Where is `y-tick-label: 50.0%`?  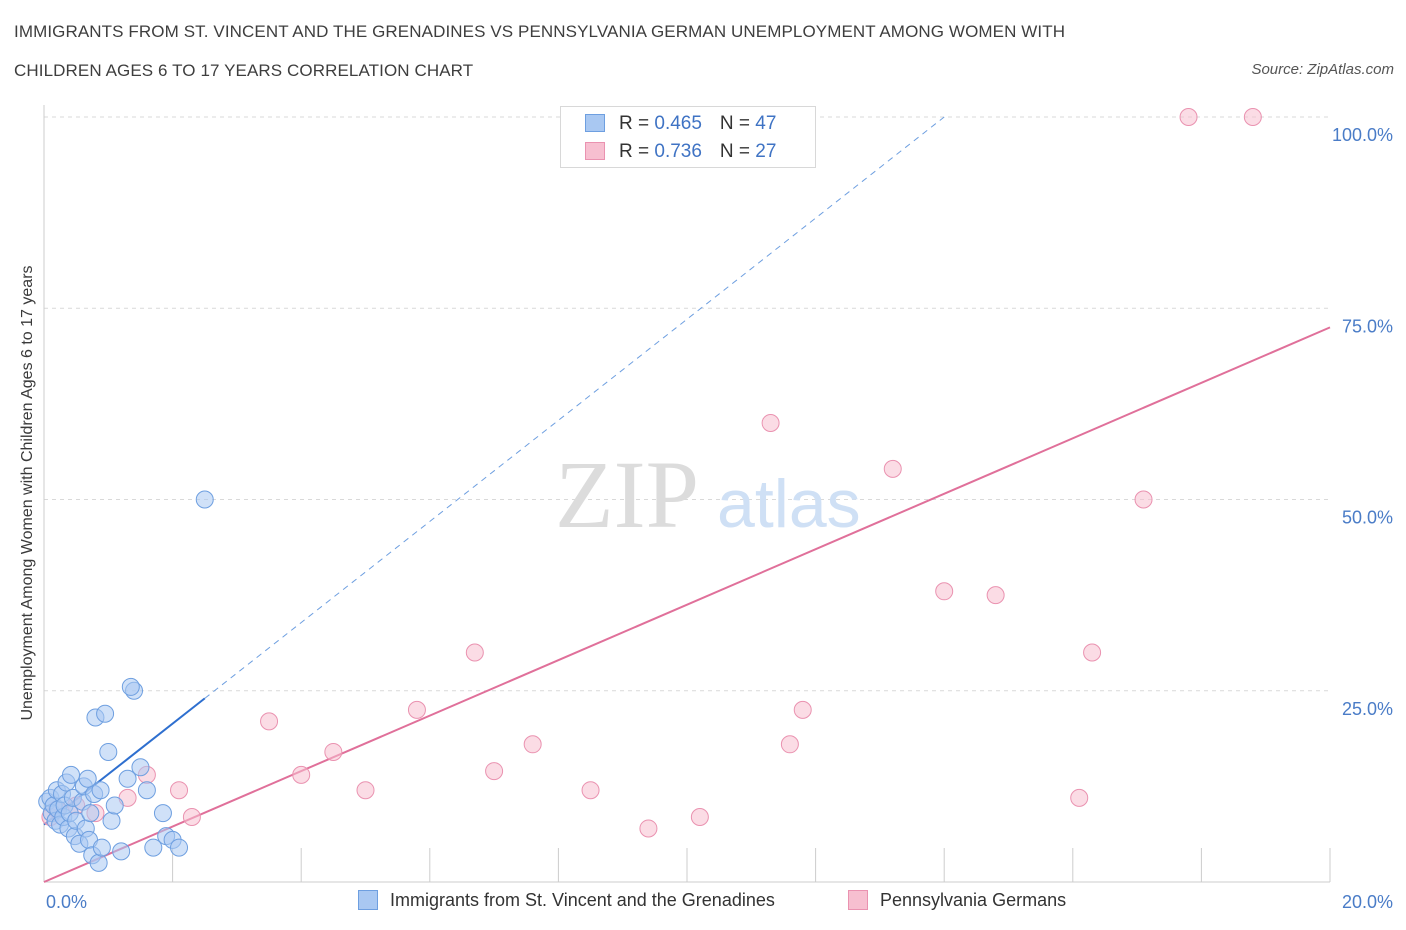 y-tick-label: 50.0% is located at coordinates (1367, 518).